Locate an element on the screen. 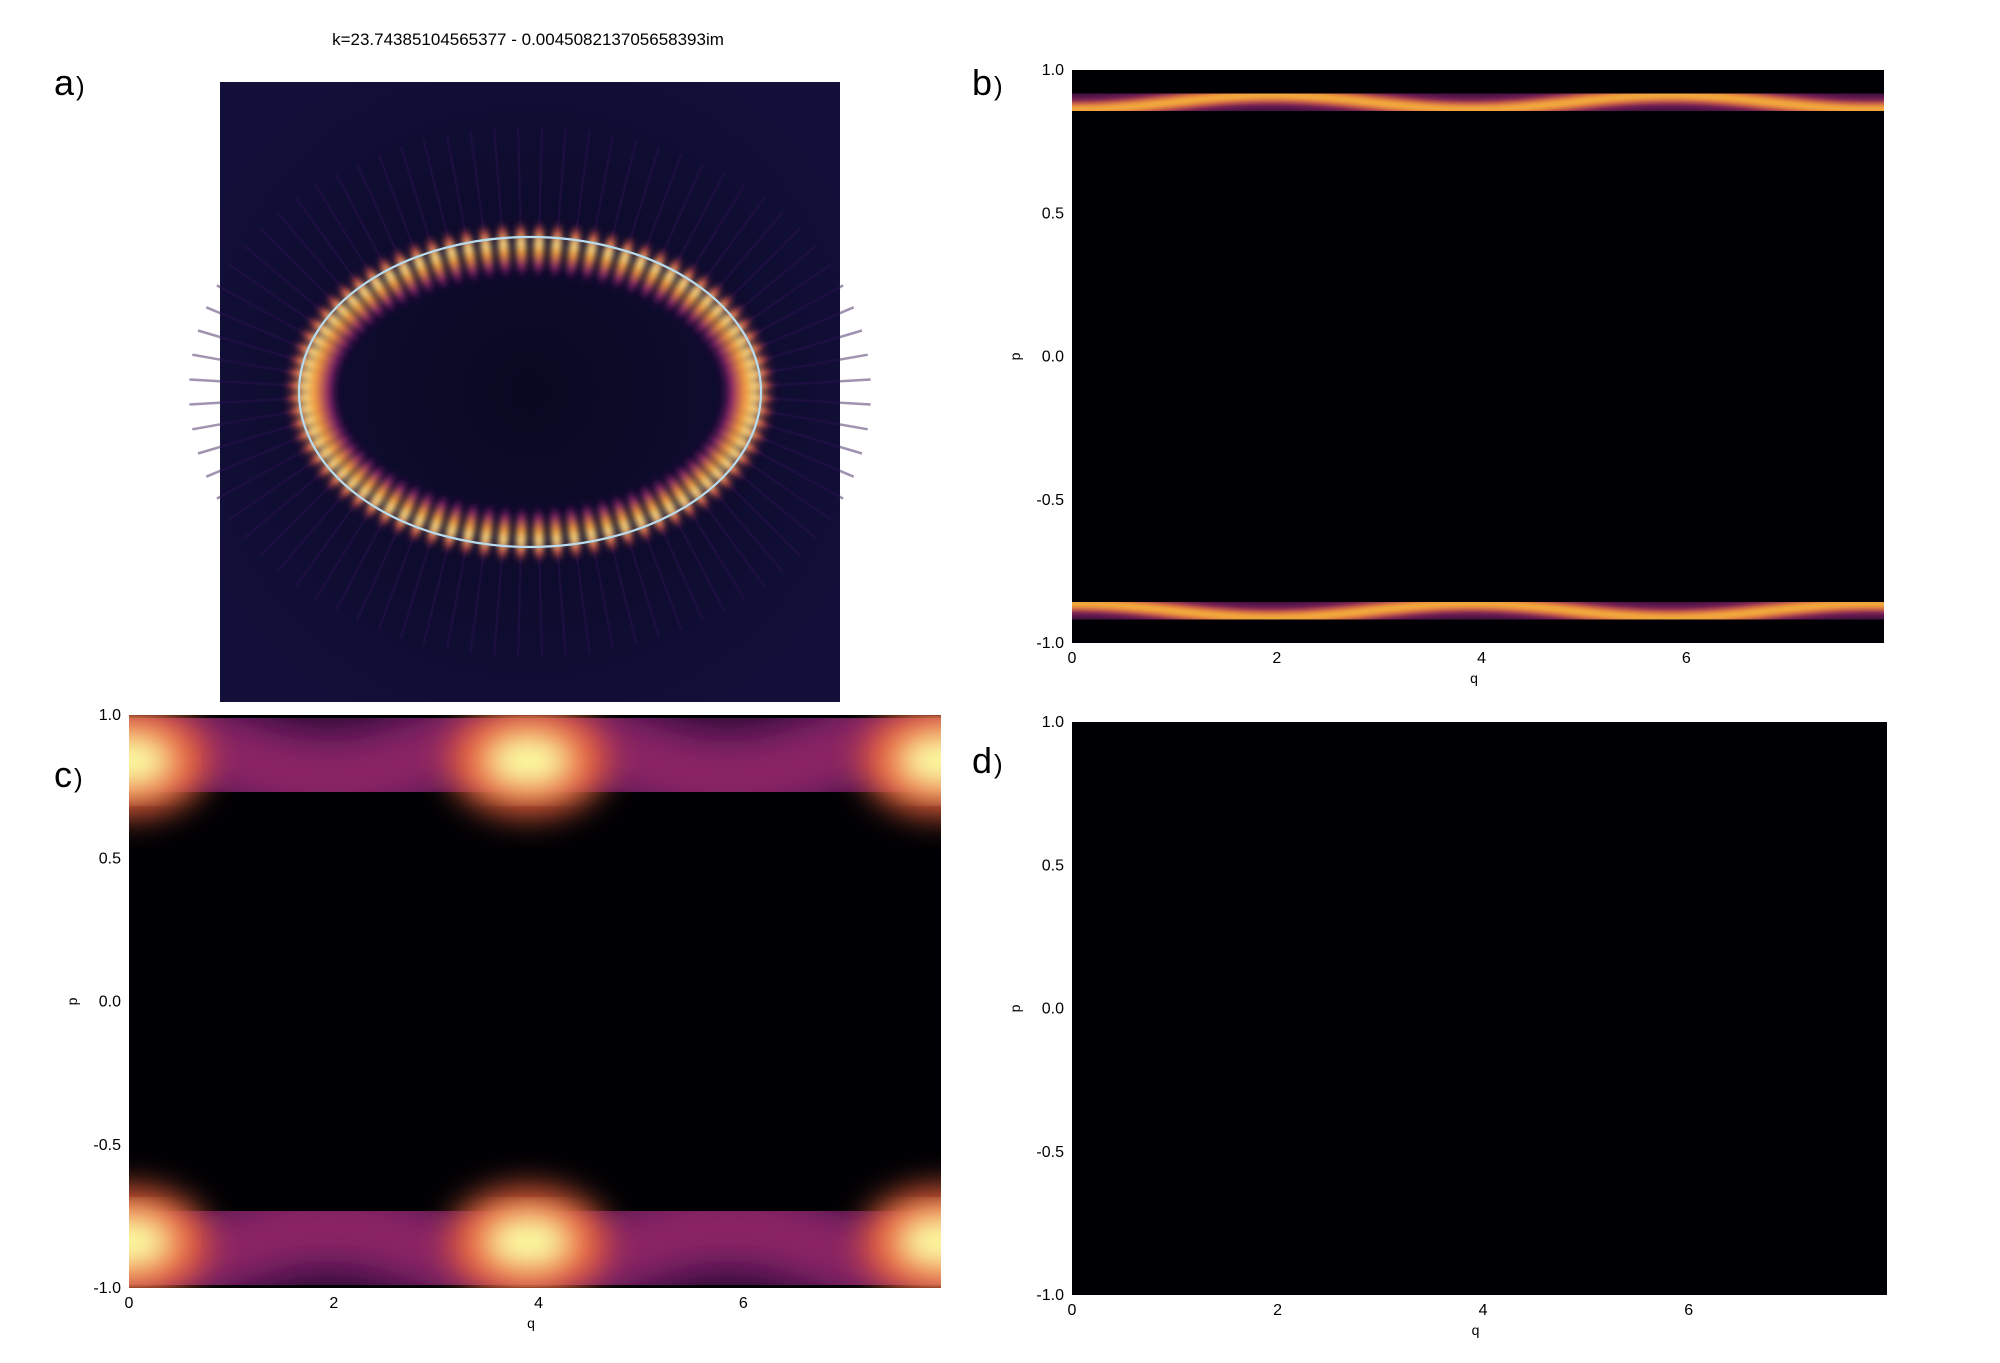  panel-a-lobes is located at coordinates (530, 392).